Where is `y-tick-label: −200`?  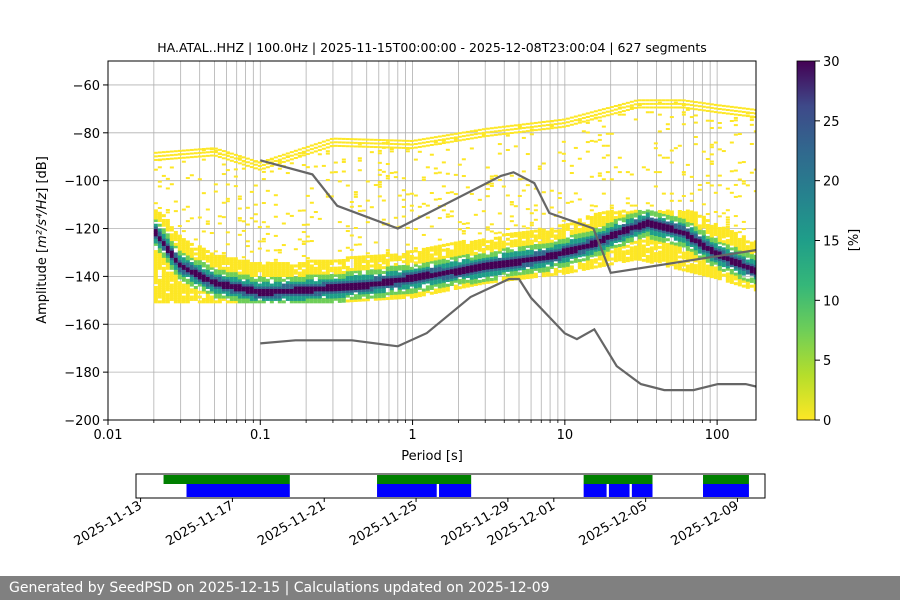 y-tick-label: −200 is located at coordinates (82, 421).